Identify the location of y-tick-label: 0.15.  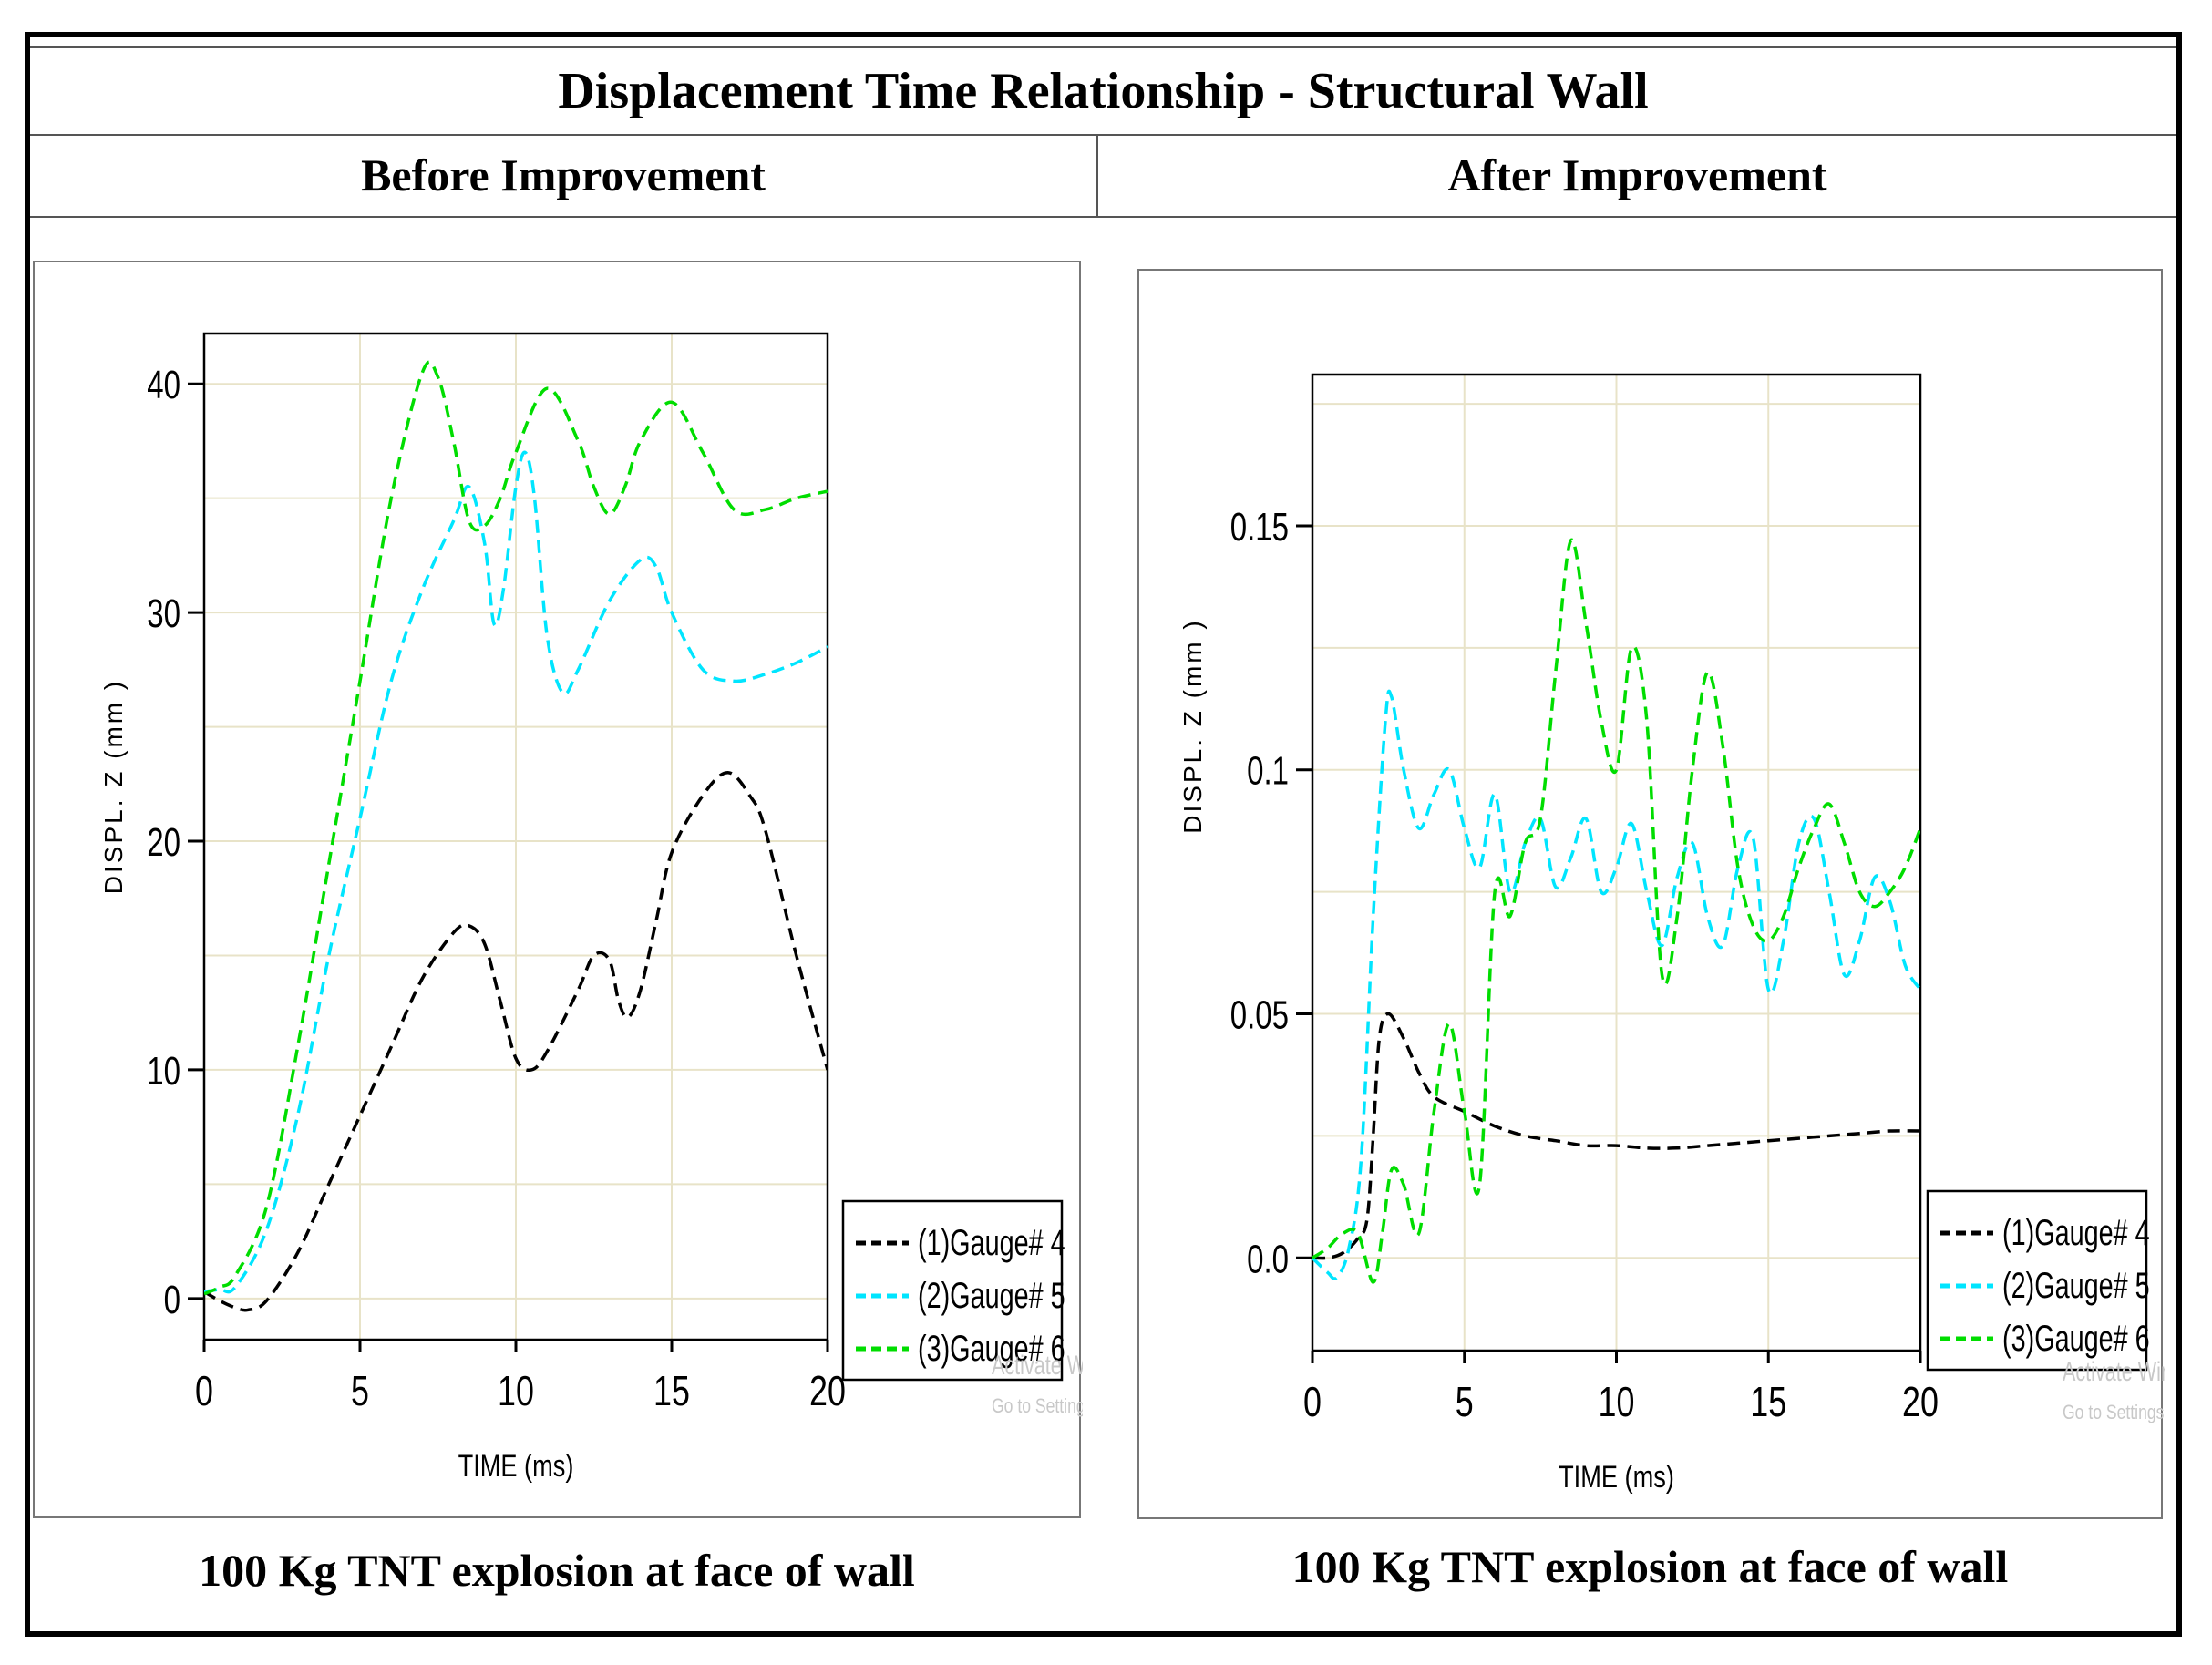
(1259, 528).